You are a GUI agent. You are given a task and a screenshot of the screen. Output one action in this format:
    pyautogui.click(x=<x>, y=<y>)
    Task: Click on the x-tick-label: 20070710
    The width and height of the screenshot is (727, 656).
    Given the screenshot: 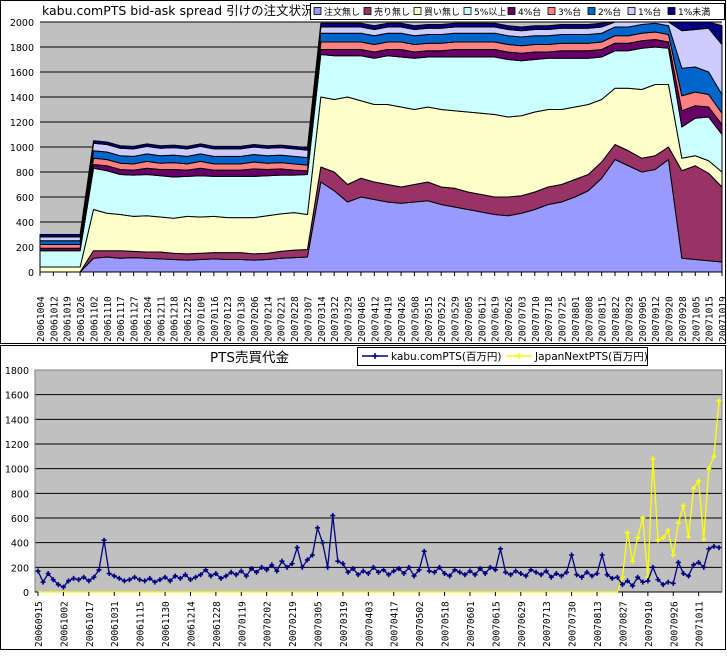 What is the action you would take?
    pyautogui.click(x=536, y=319)
    